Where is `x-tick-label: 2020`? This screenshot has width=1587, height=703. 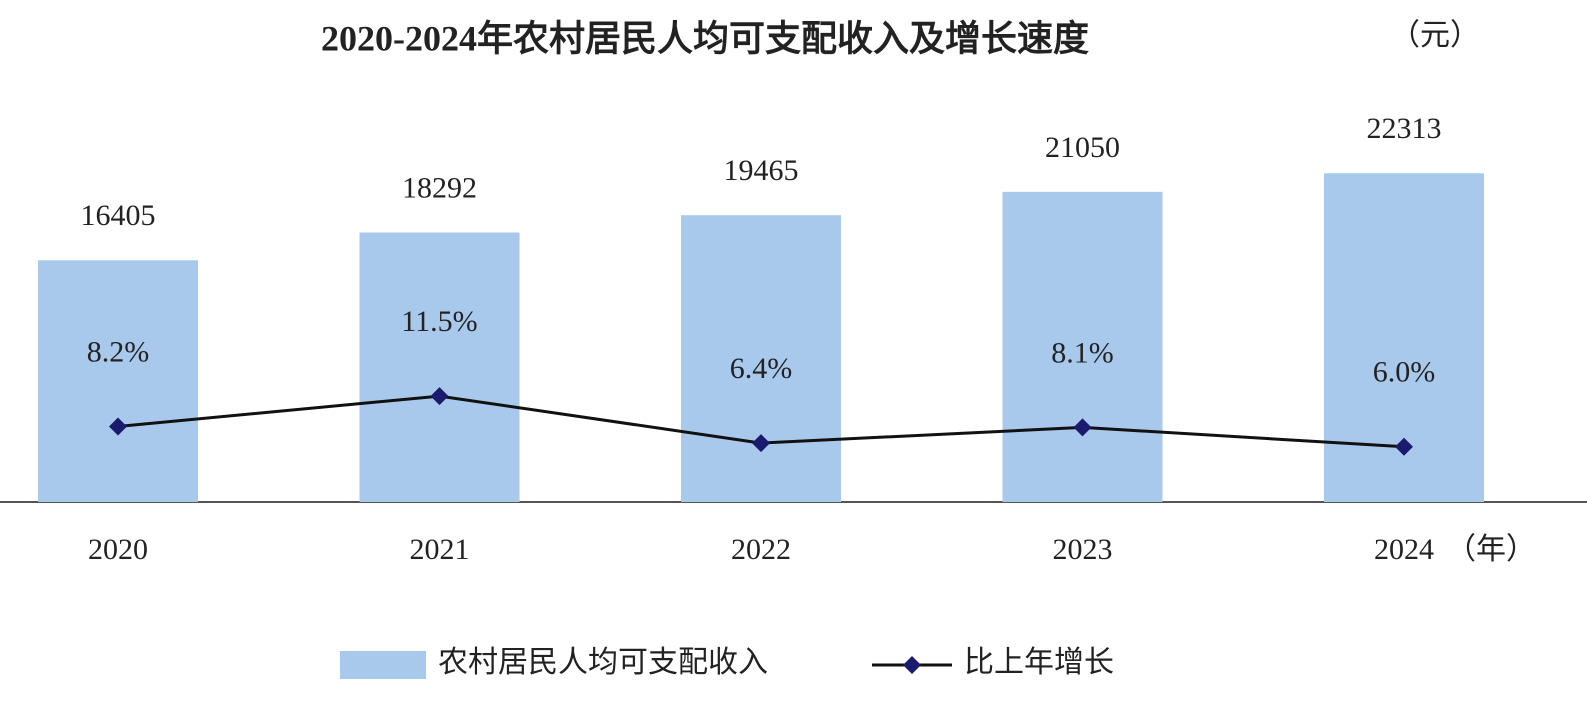
x-tick-label: 2020 is located at coordinates (118, 549).